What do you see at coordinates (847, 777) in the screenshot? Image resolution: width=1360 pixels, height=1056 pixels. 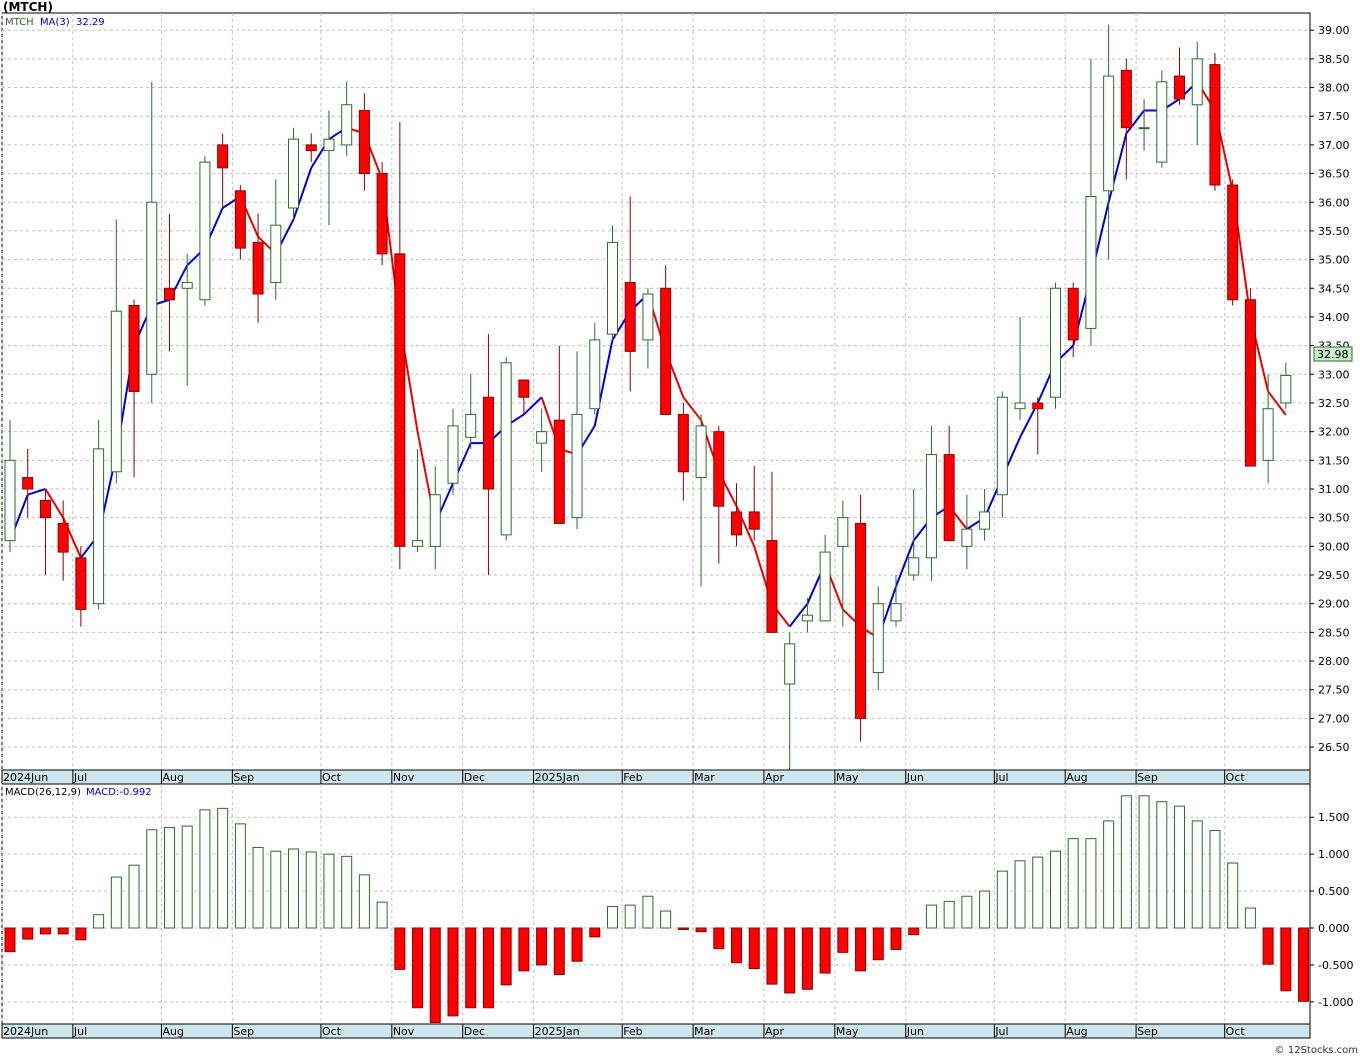 I see `x-tick-label: May` at bounding box center [847, 777].